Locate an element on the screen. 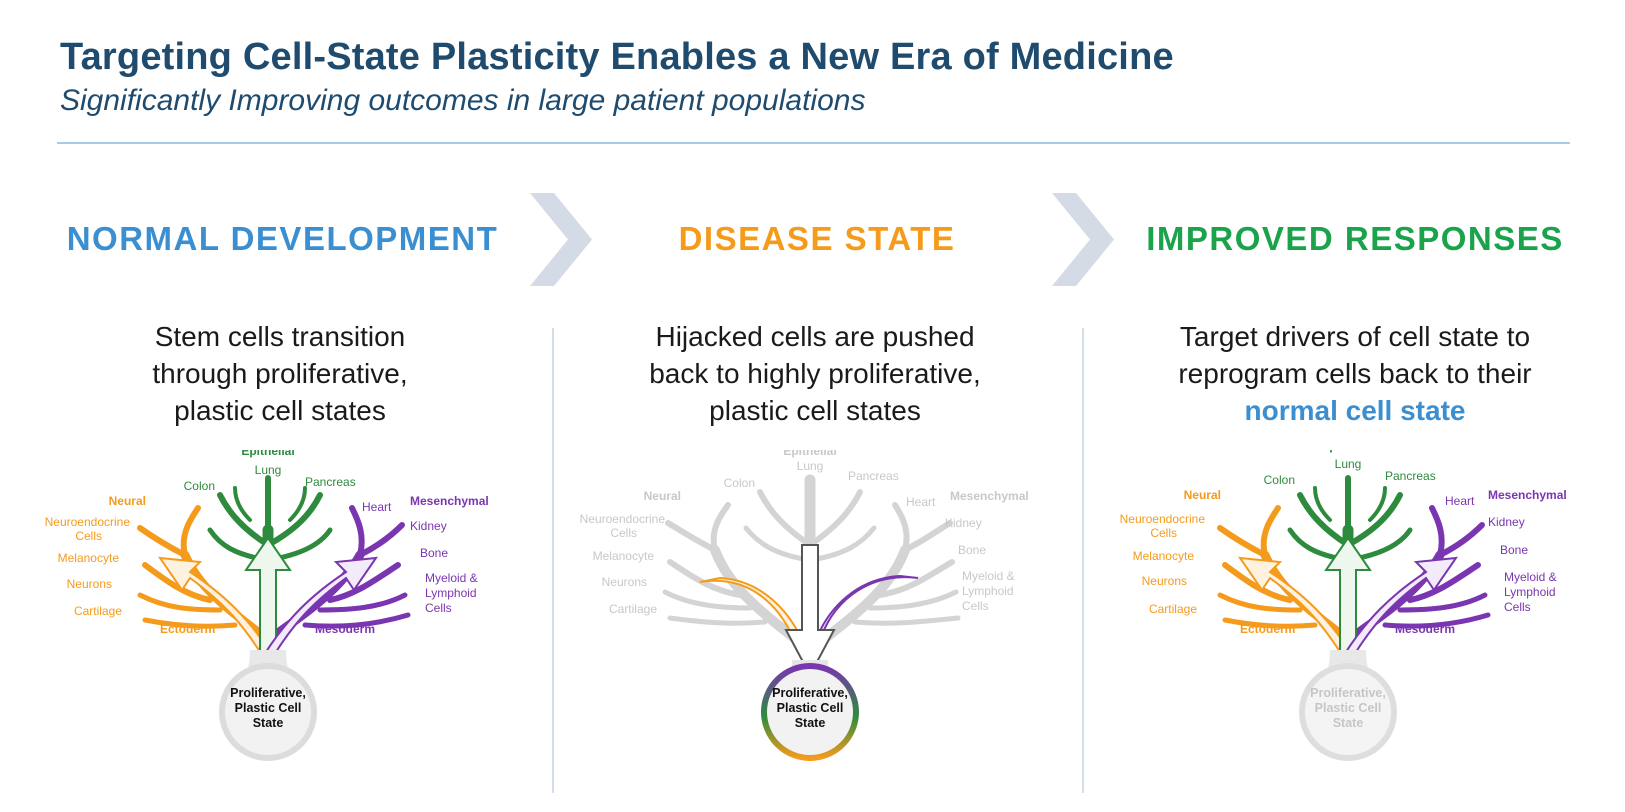 This screenshot has width=1625, height=812. reverse-arrows is located at coordinates (809, 611).